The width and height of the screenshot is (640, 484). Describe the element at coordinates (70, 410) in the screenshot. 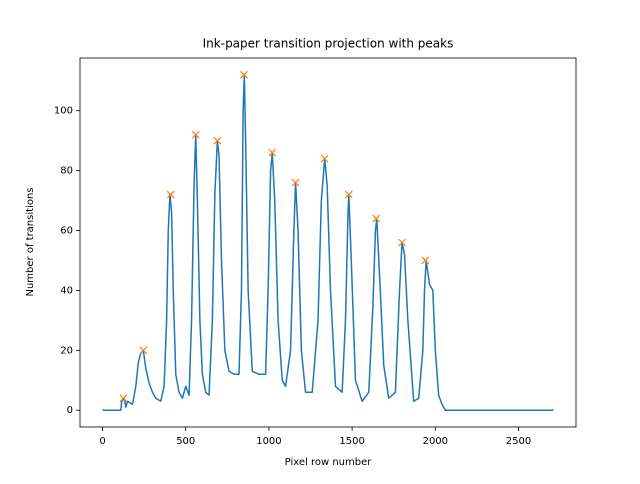

I see `y-tick-label: 0` at that location.